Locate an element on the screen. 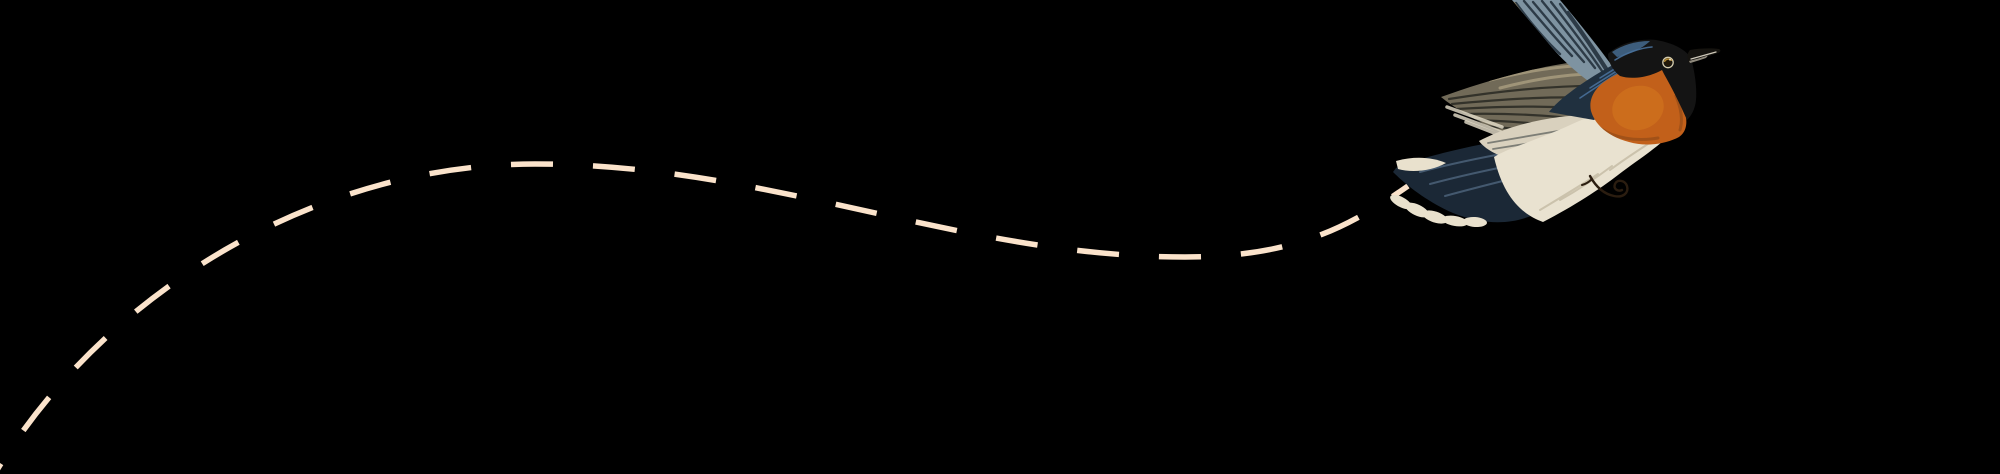 The image size is (2000, 474). bird-crown-streaks is located at coordinates (1633, 53).